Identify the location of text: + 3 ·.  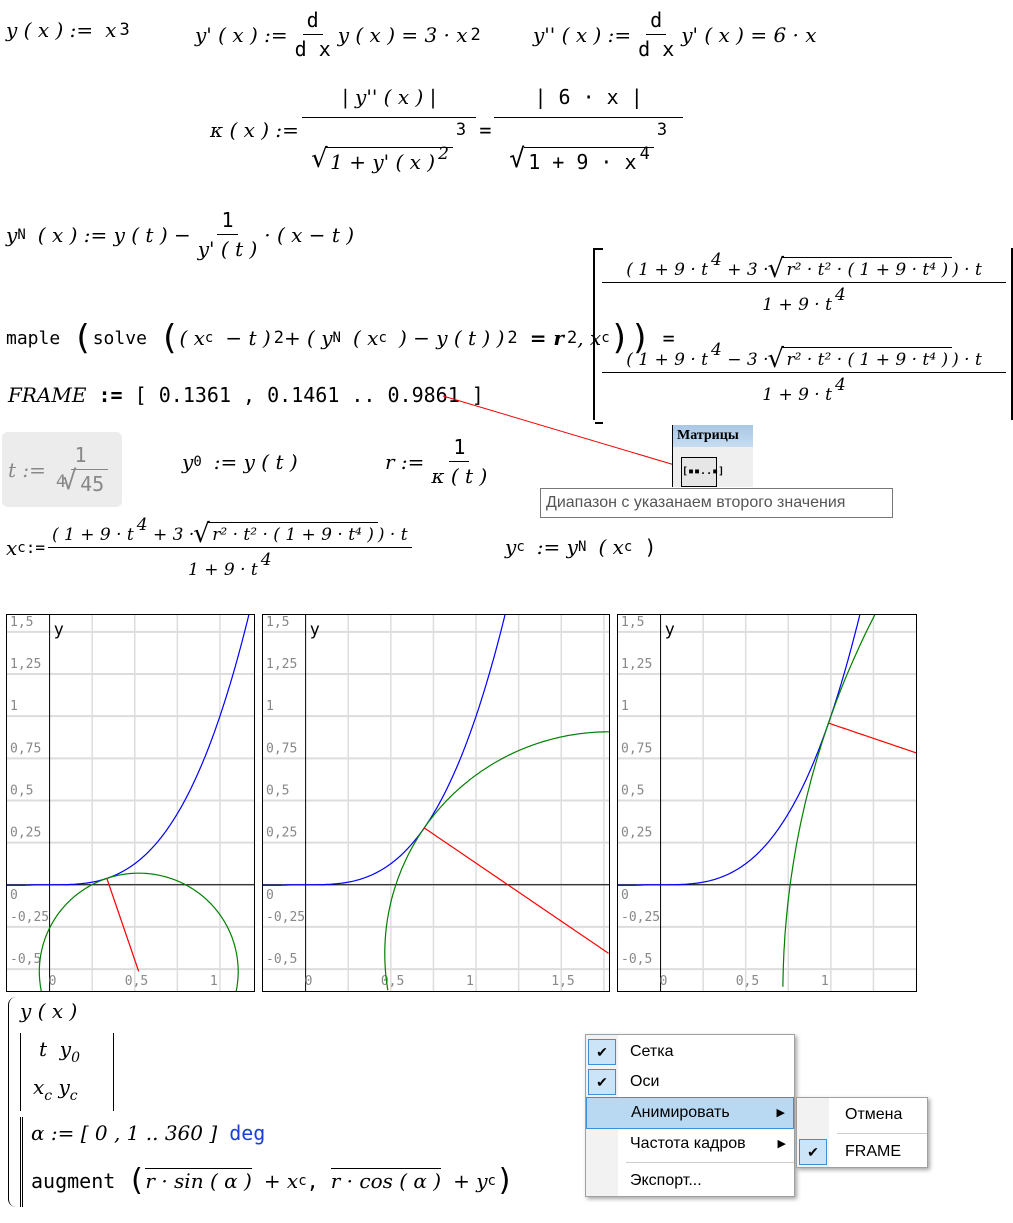
(173, 535).